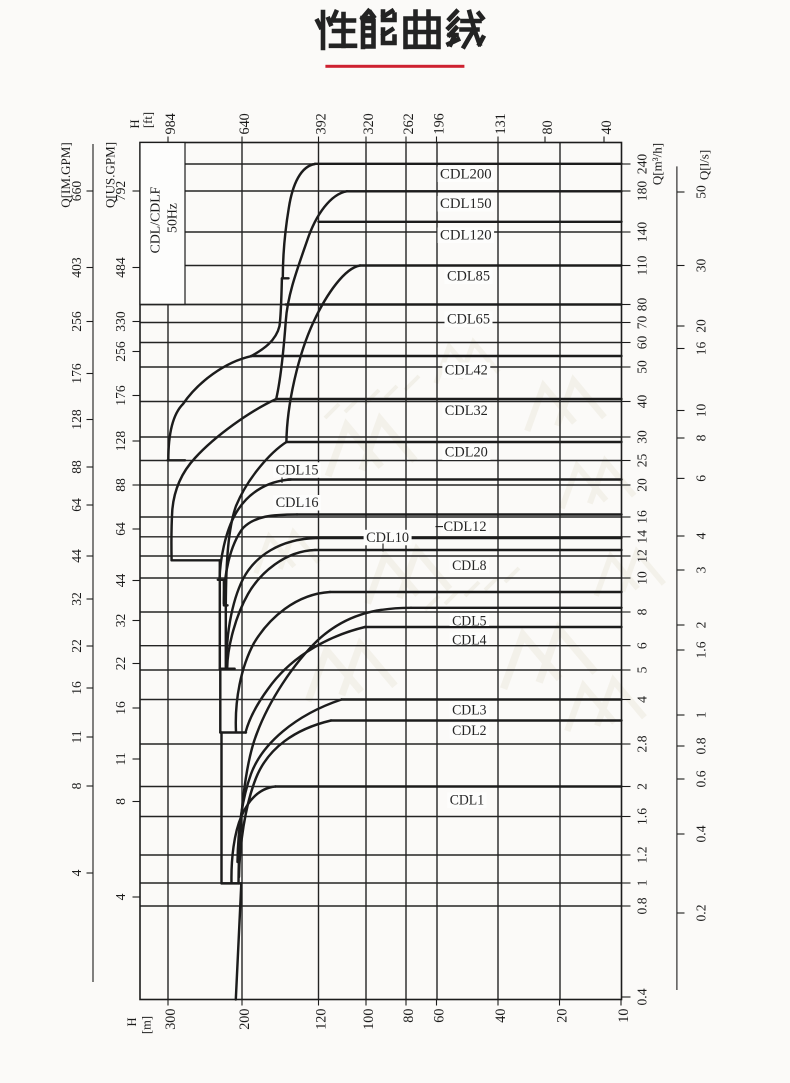  Describe the element at coordinates (642, 265) in the screenshot. I see `svg-text: 110` at that location.